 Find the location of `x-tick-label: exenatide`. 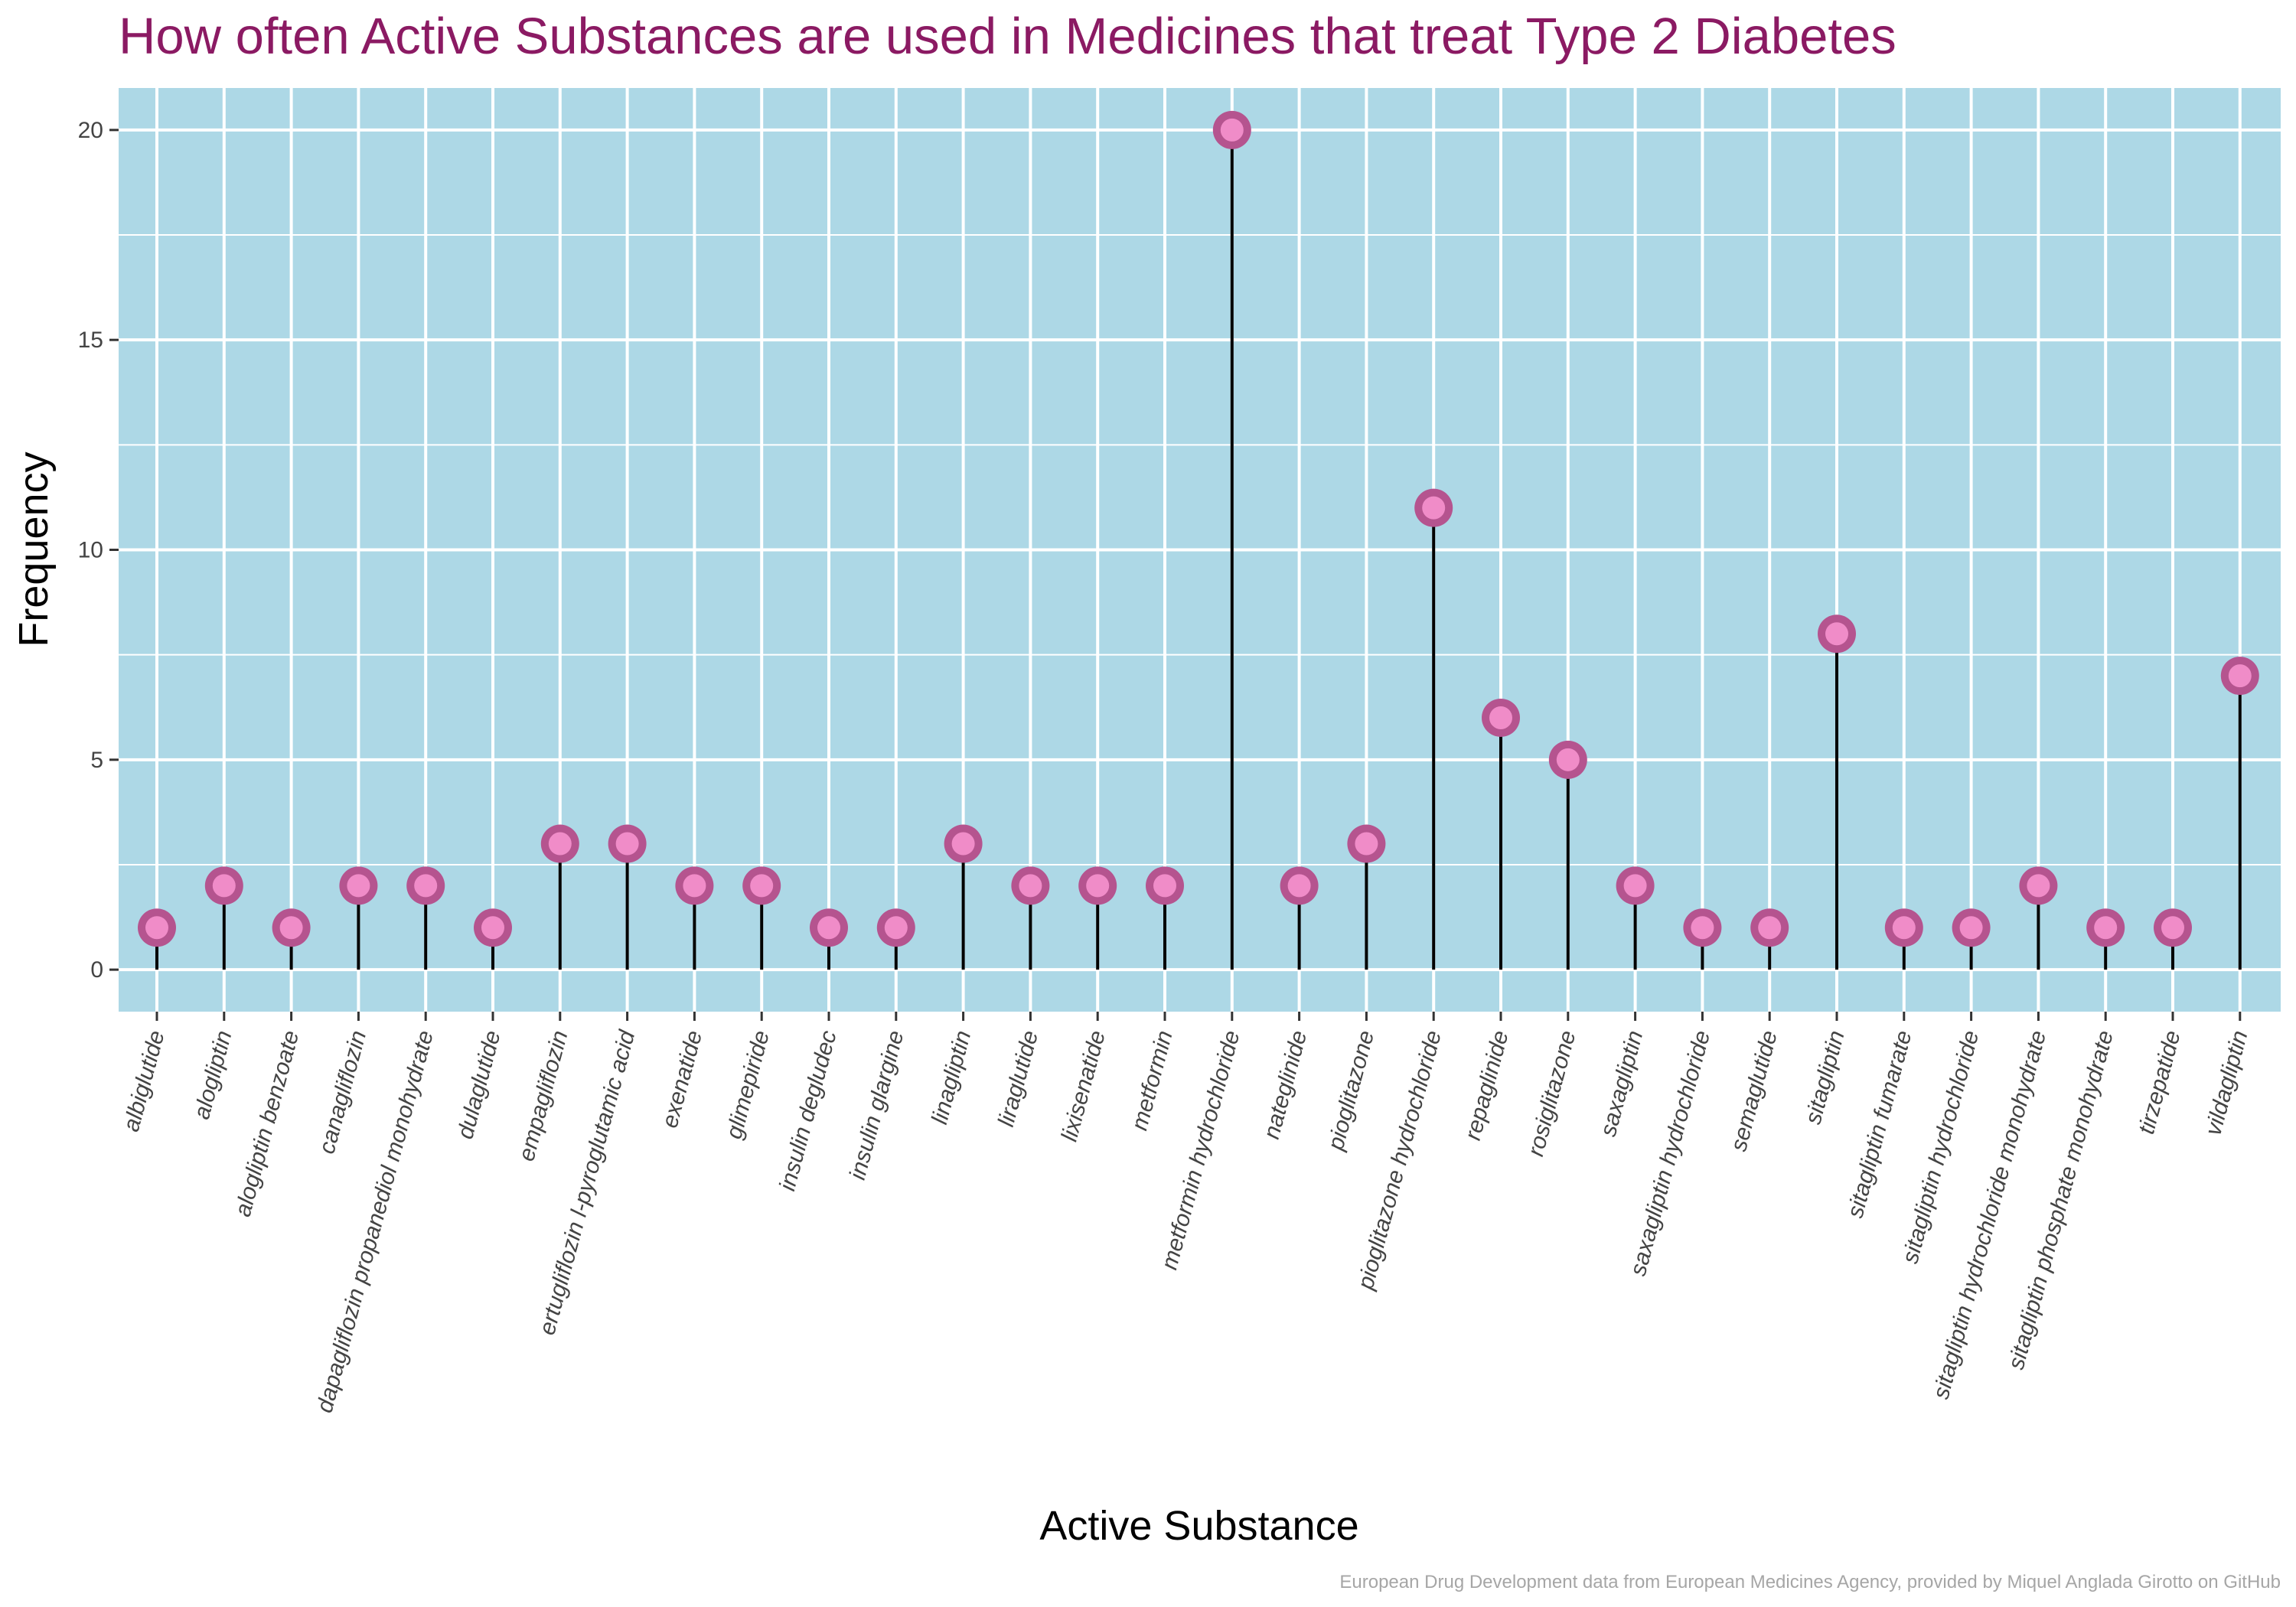

x-tick-label: exenatide is located at coordinates (682, 1079).